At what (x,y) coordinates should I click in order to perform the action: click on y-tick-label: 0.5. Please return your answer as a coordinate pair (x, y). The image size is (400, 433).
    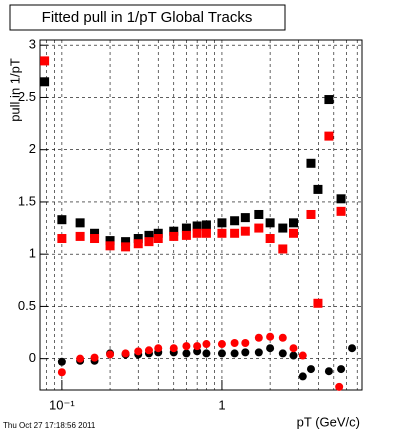
    Looking at the image, I should click on (27, 305).